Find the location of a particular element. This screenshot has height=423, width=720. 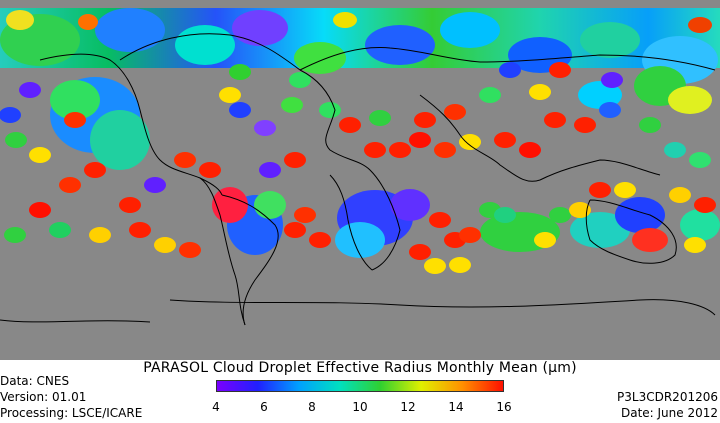

date-label: Date: June 2012 is located at coordinates (669, 413).